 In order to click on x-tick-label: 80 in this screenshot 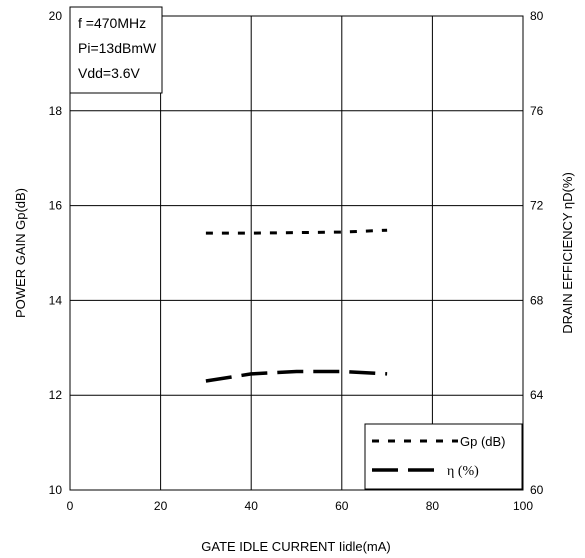, I will do `click(433, 506)`.